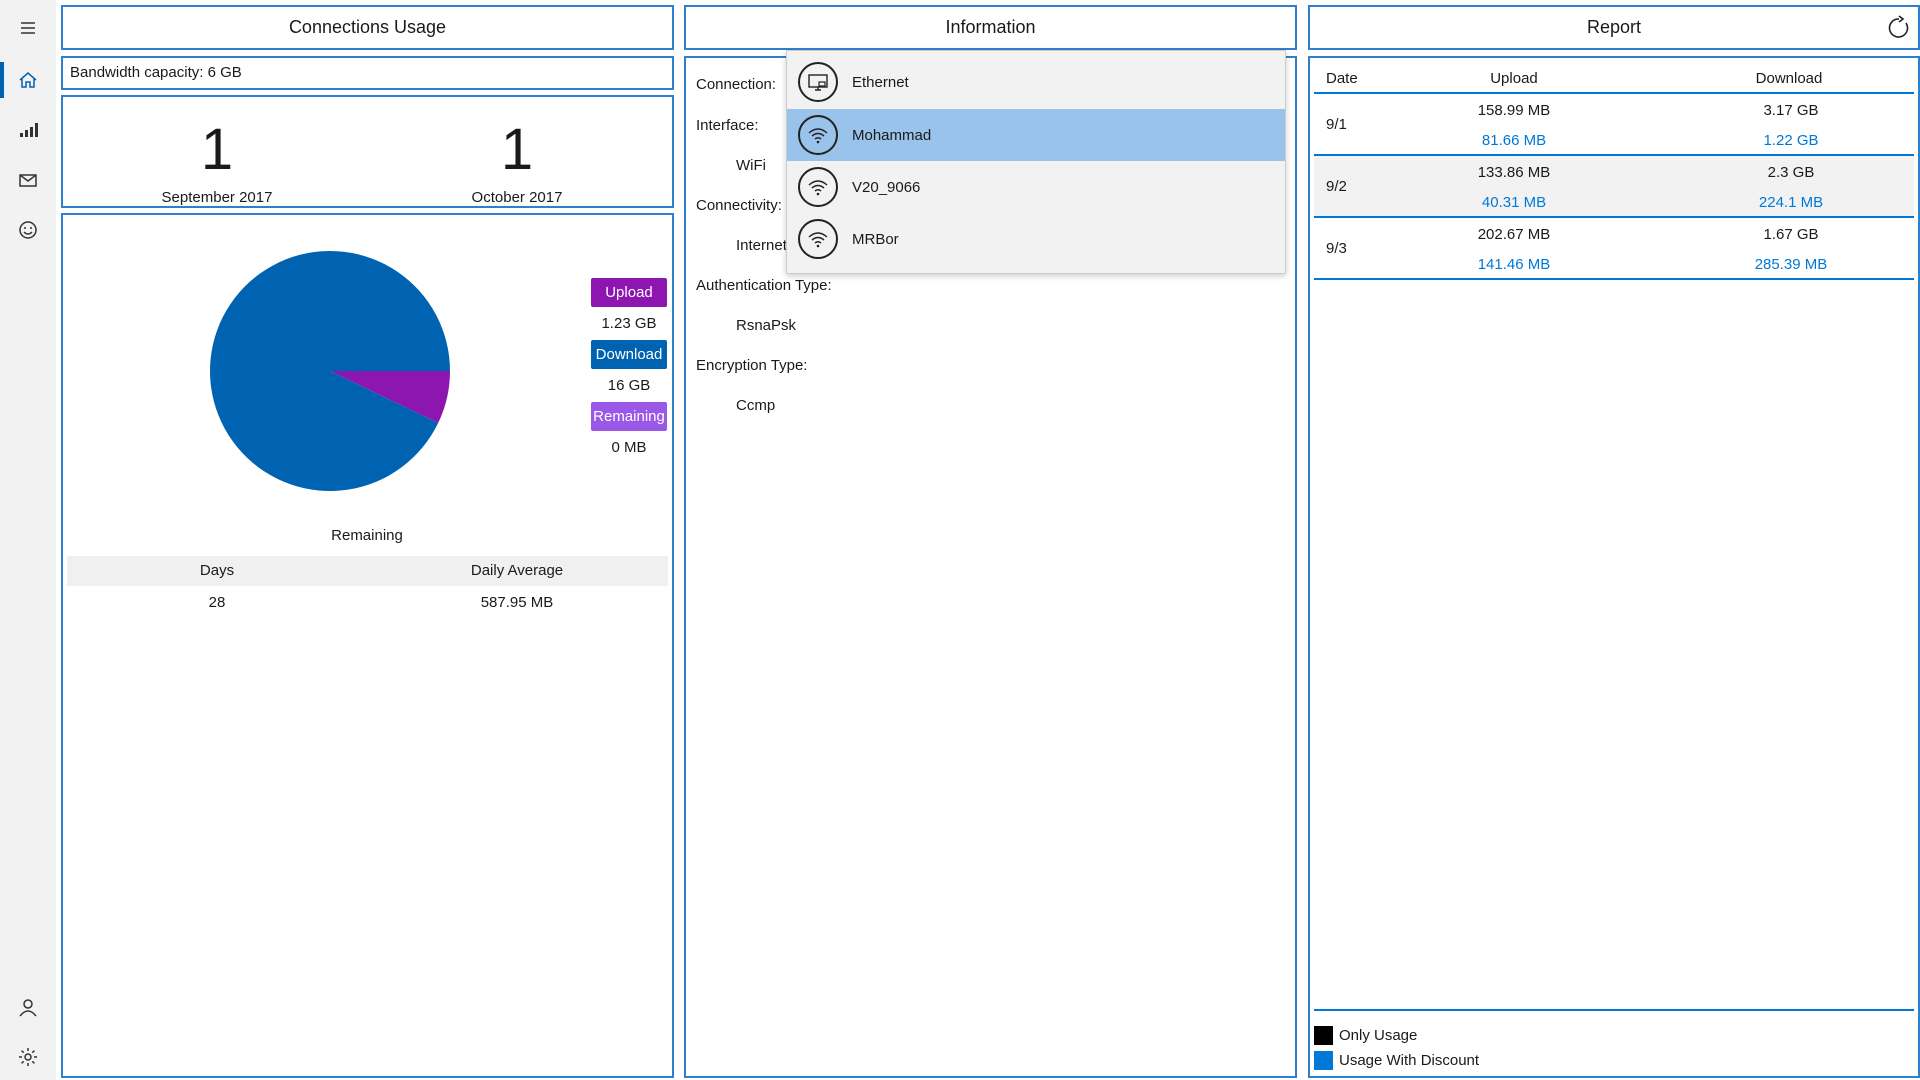 This screenshot has width=1920, height=1080. I want to click on encryption-type-value: Ccmp, so click(756, 405).